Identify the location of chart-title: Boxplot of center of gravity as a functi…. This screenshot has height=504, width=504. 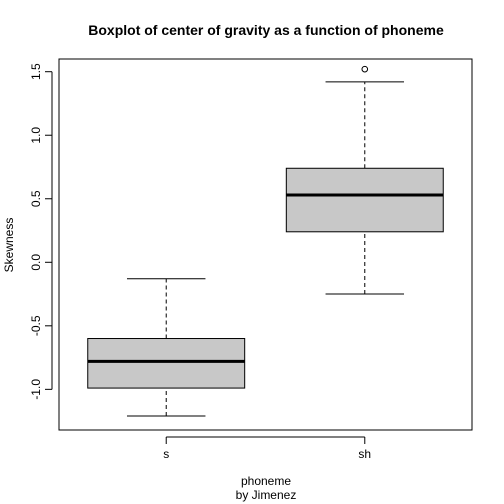
(266, 30).